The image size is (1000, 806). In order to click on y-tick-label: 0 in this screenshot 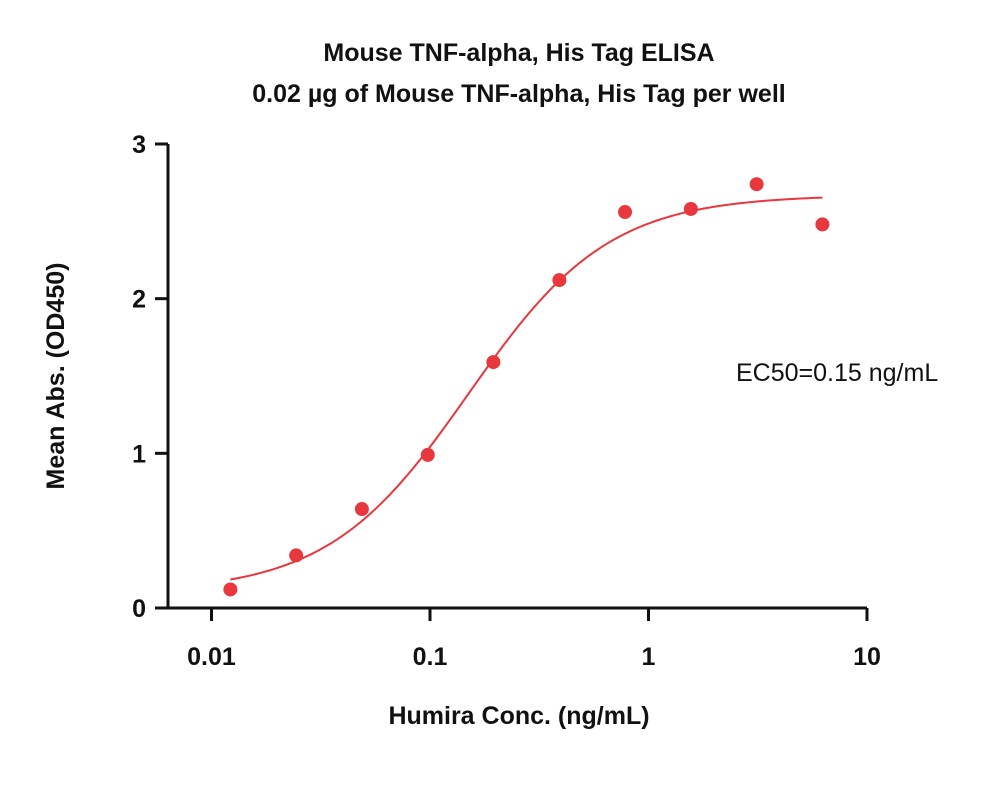, I will do `click(139, 609)`.